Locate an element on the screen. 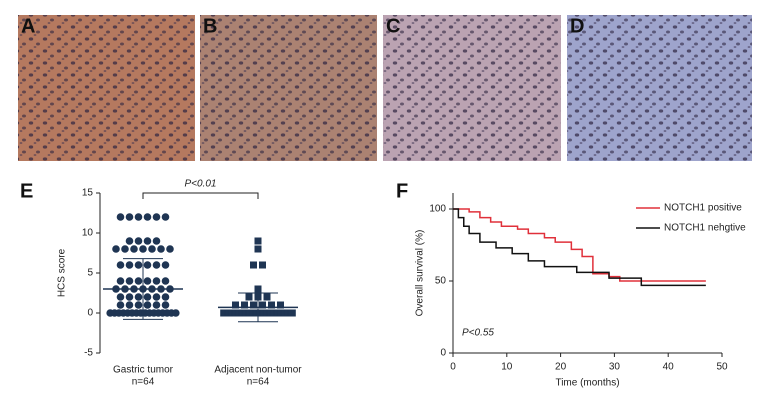 The height and width of the screenshot is (413, 768). panel-letter: F is located at coordinates (402, 191).